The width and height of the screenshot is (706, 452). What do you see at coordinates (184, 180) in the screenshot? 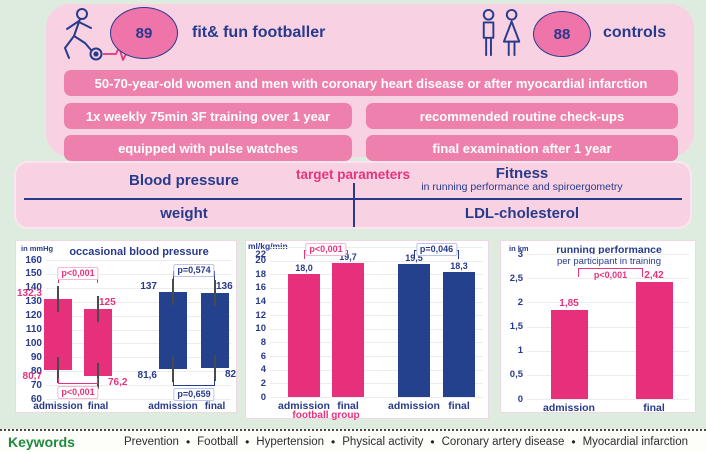
I see `target-blood-pressure: Blood pressure` at bounding box center [184, 180].